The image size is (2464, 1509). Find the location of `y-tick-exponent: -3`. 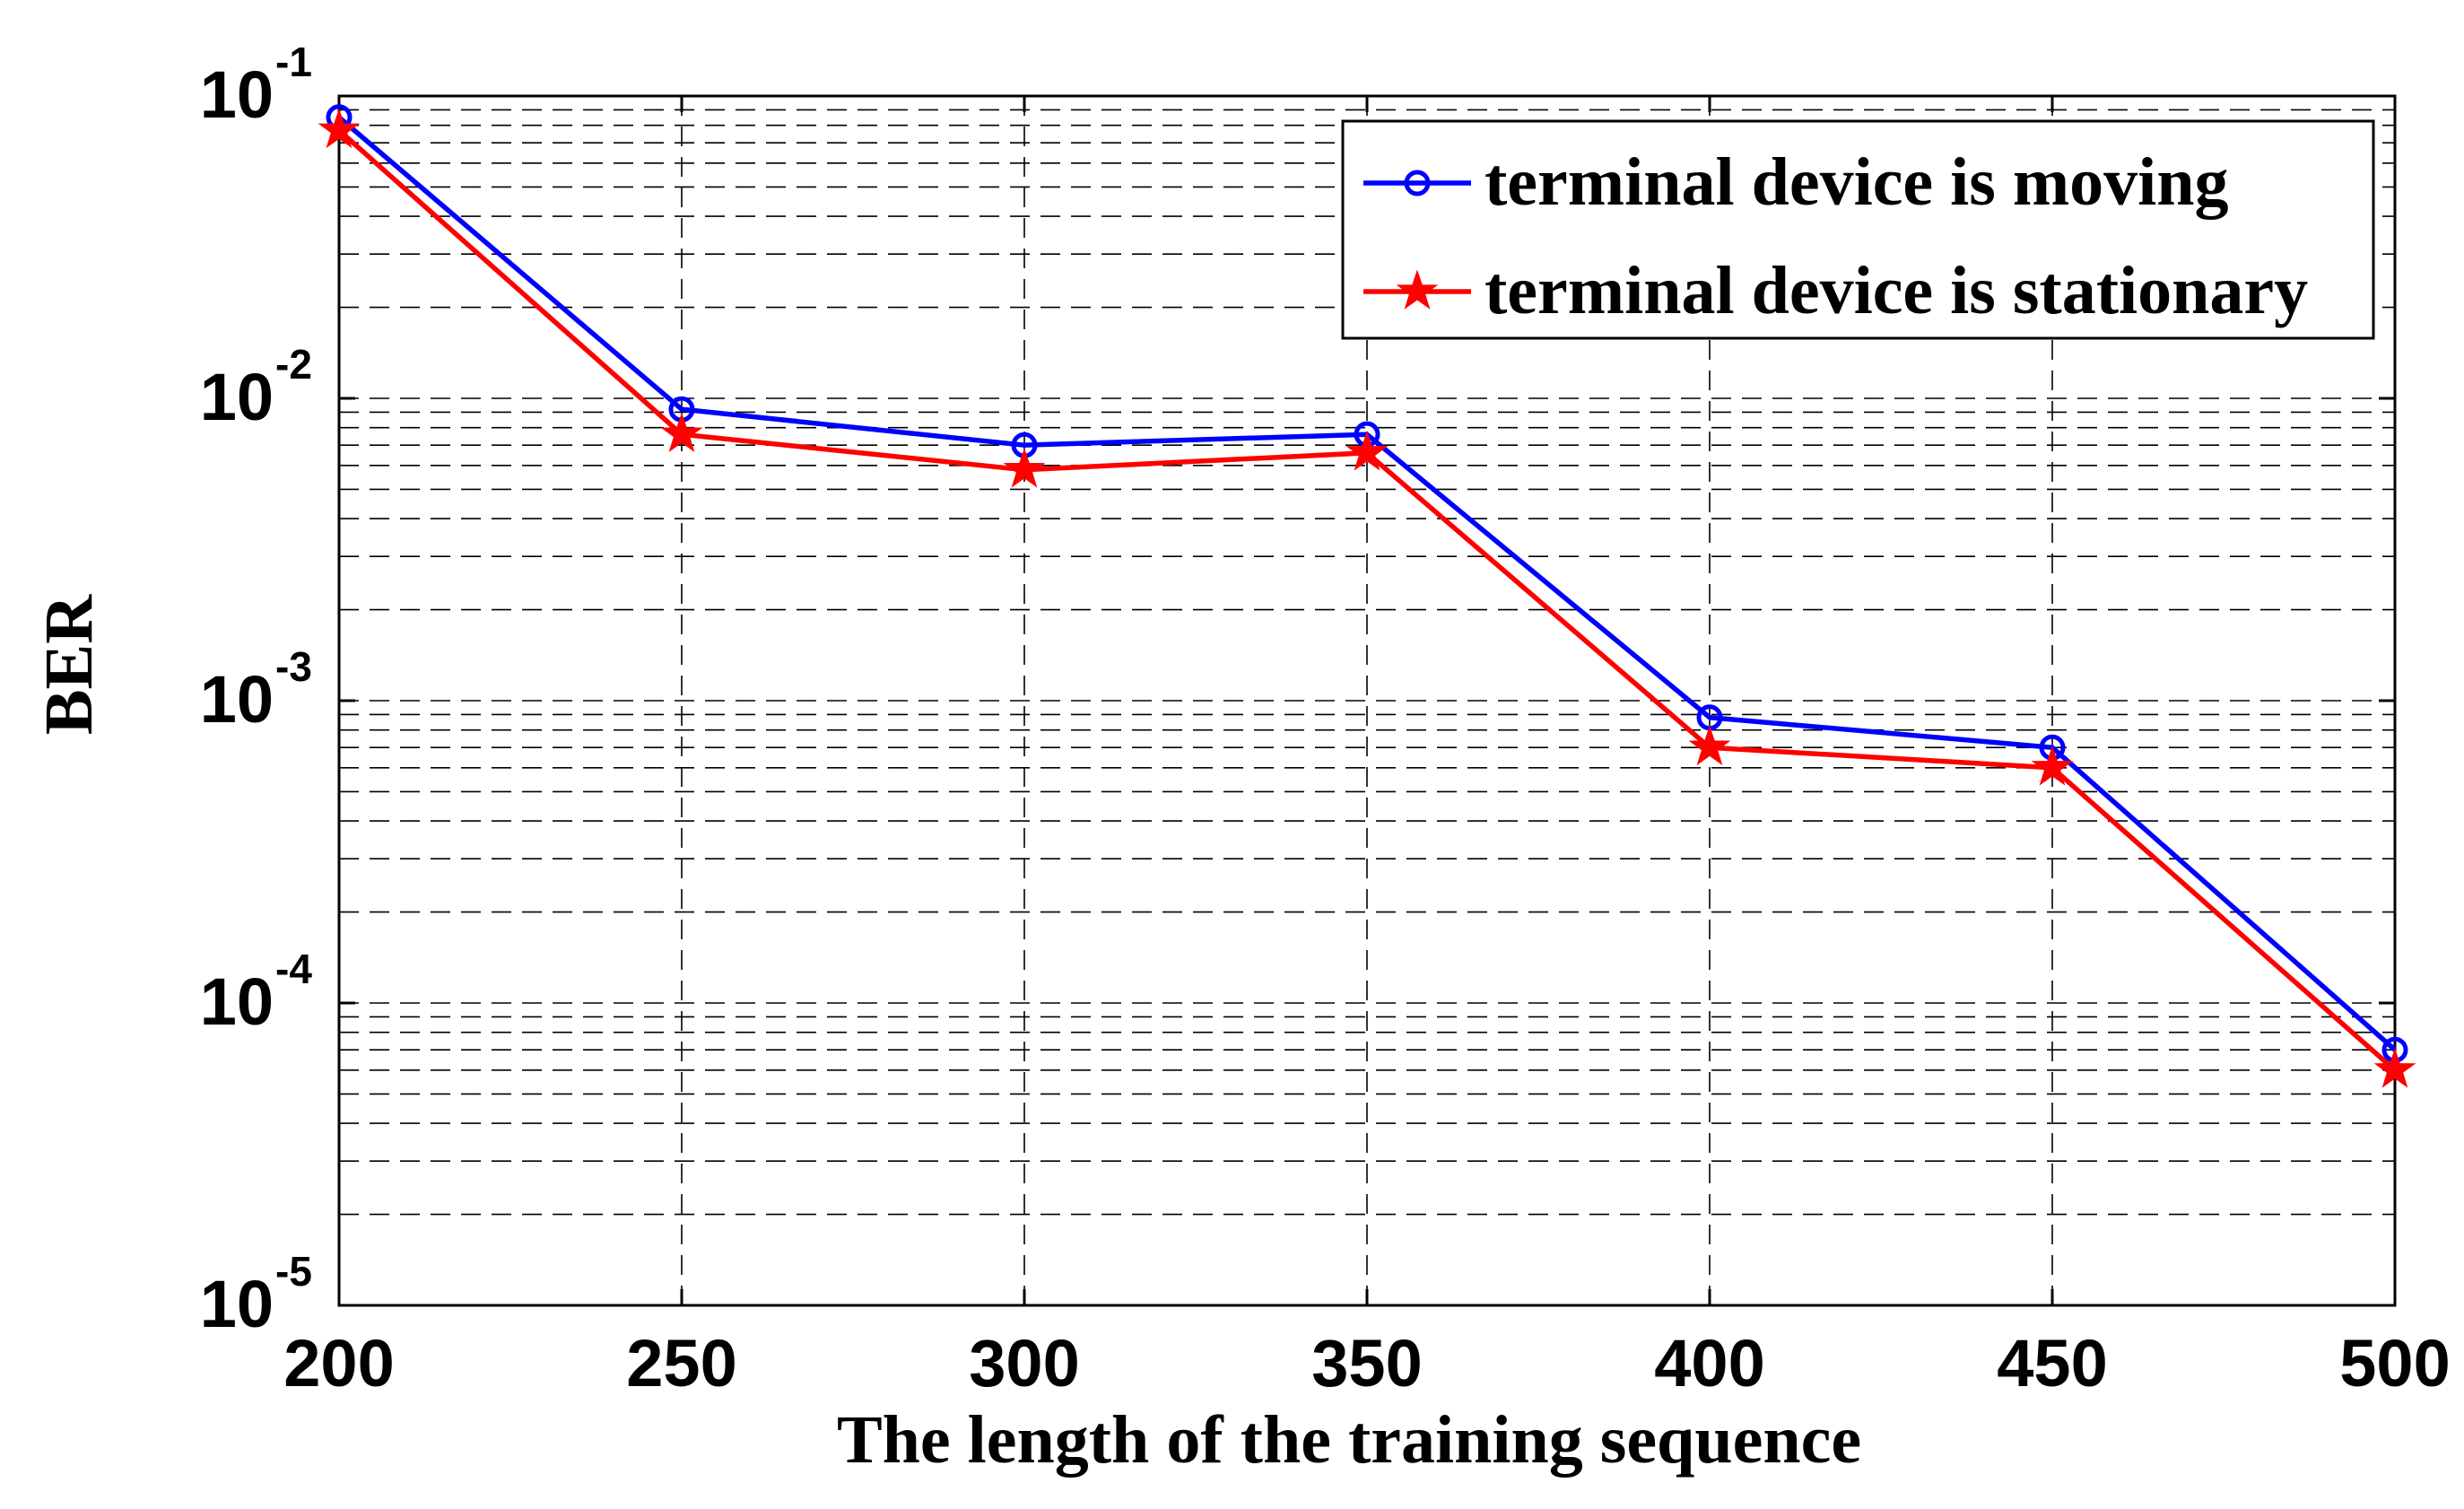

y-tick-exponent: -3 is located at coordinates (293, 666).